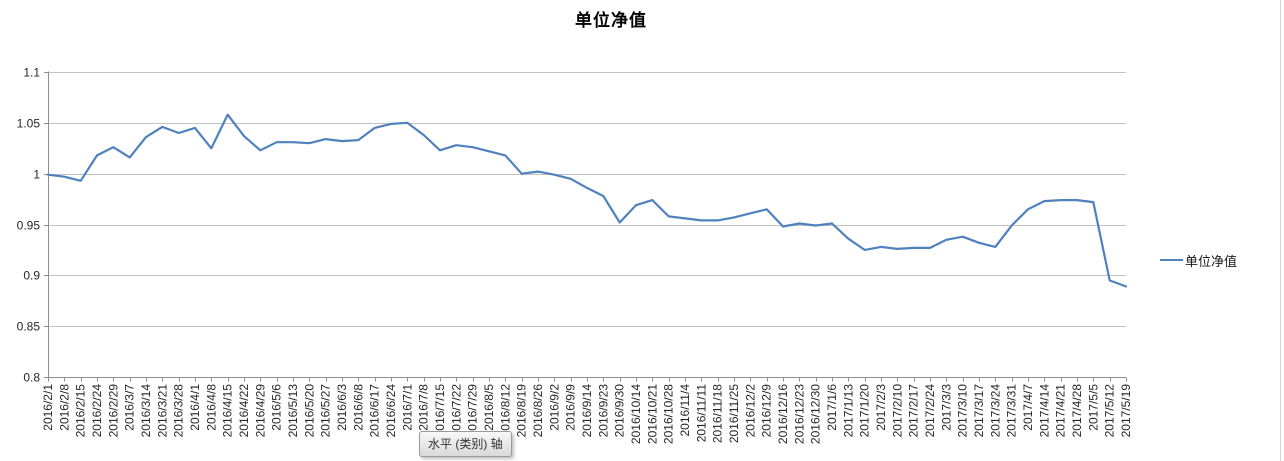  What do you see at coordinates (1093, 407) in the screenshot?
I see `x-axis-tick-label: 2017/5/5` at bounding box center [1093, 407].